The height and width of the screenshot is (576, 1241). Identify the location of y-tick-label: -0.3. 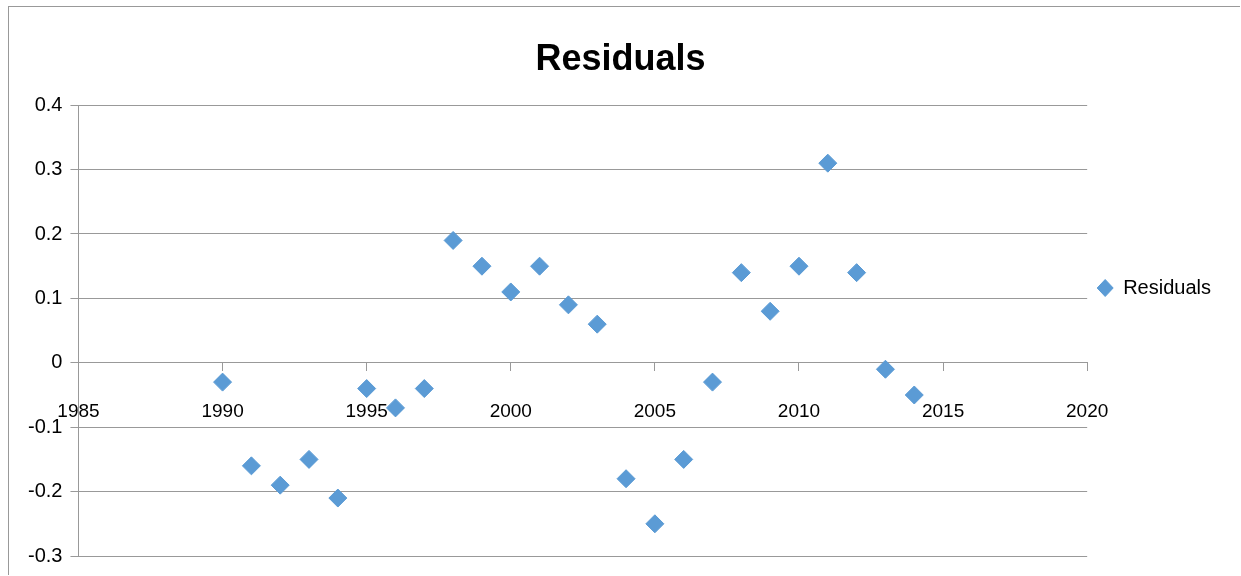
(45, 554).